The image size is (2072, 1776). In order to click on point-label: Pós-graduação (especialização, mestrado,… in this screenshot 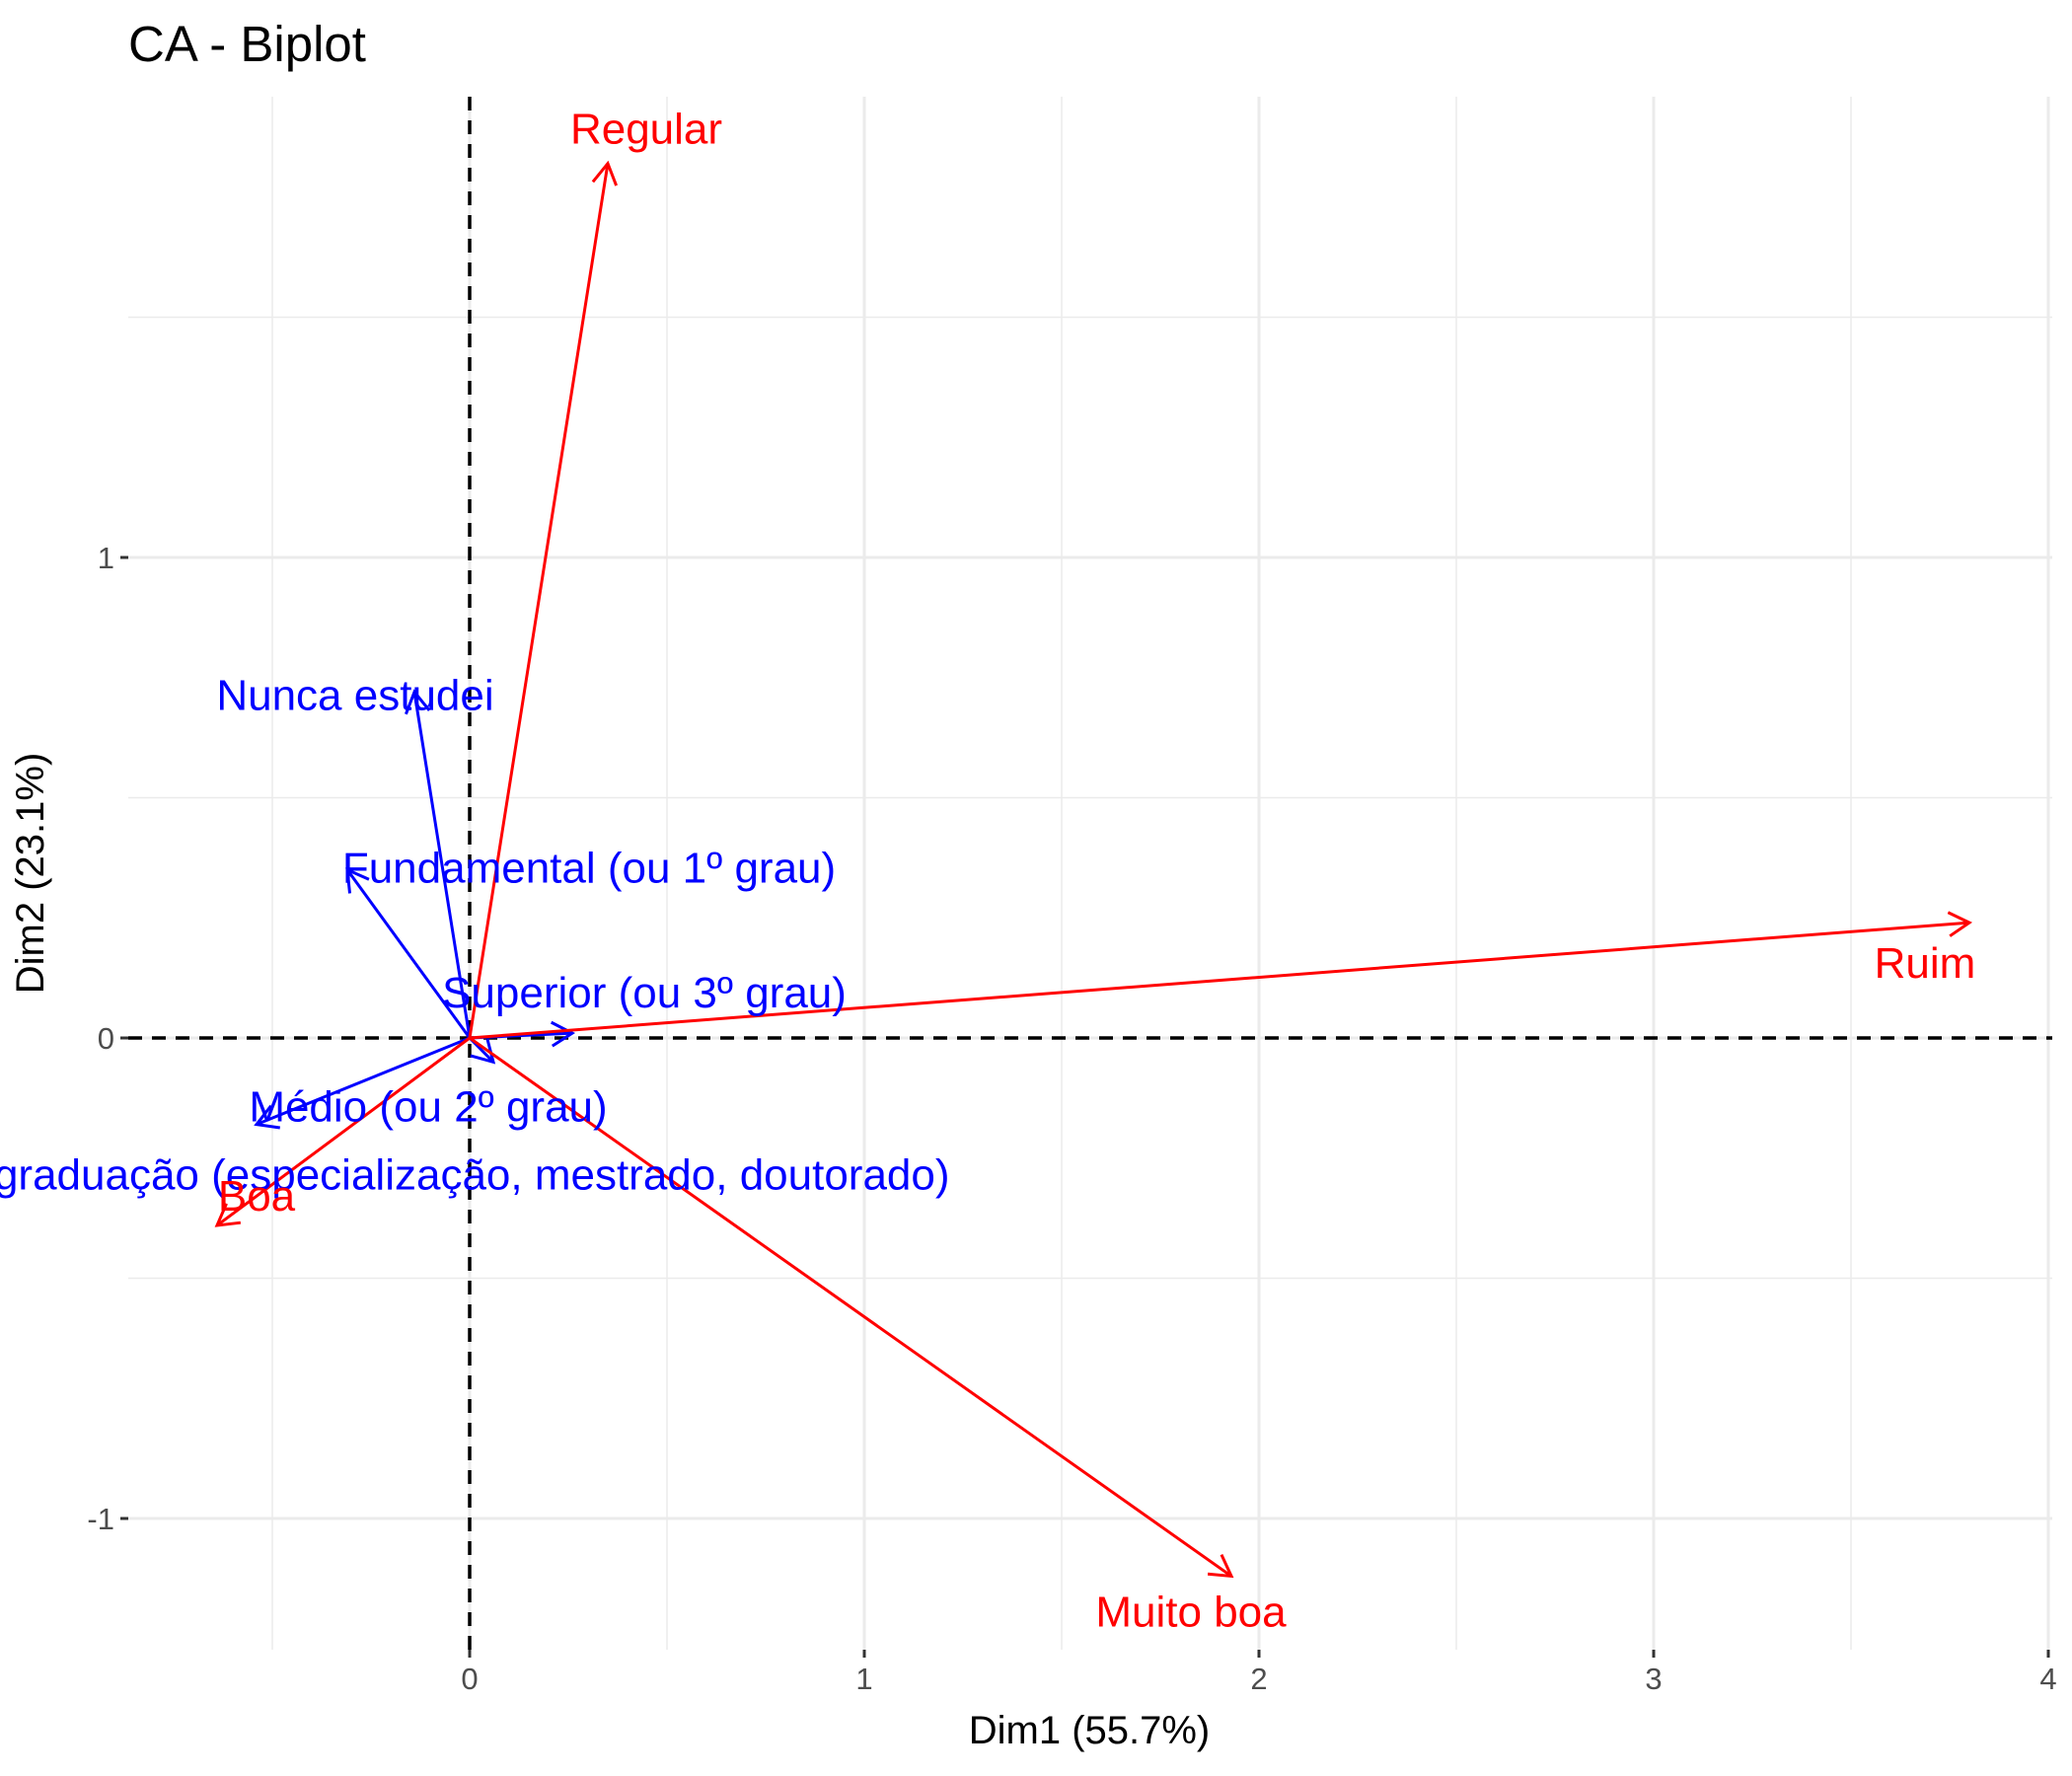, I will do `click(475, 1174)`.